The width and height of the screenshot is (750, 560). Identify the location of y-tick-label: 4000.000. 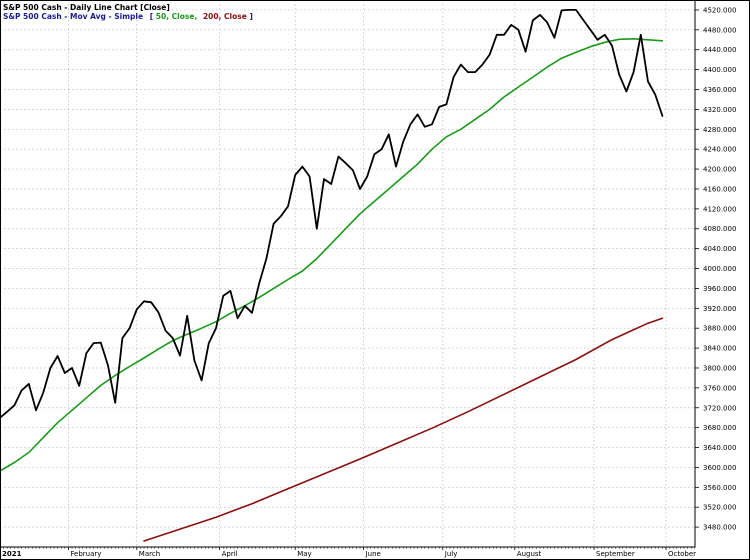
(719, 269).